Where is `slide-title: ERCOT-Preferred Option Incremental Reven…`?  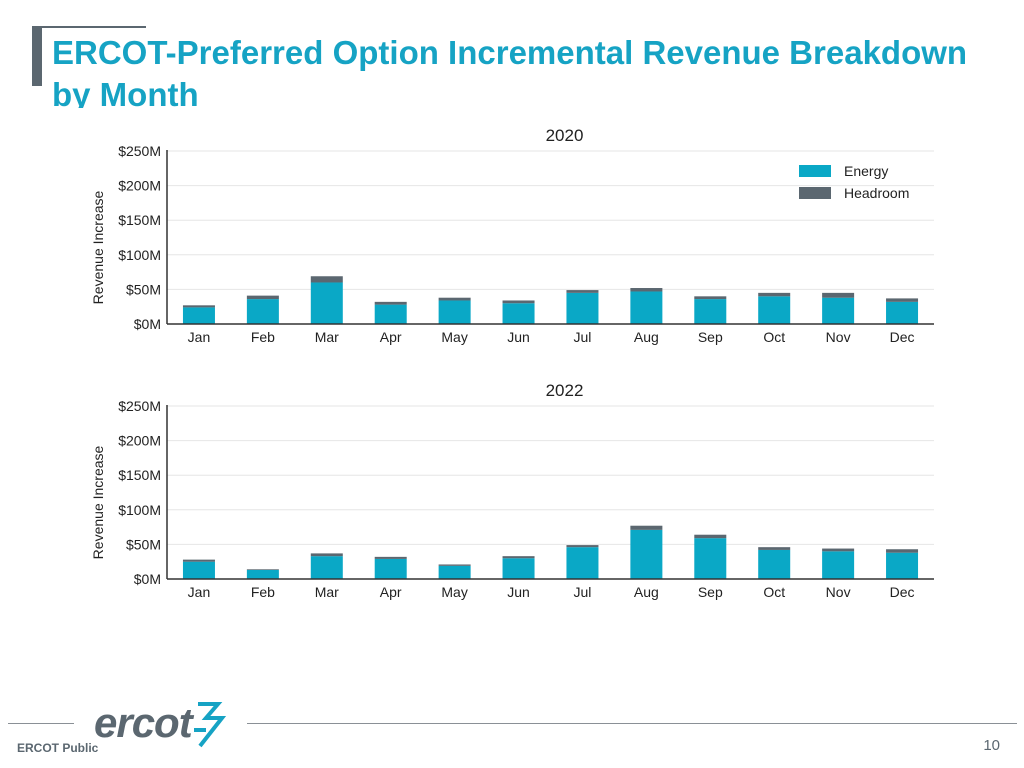 slide-title: ERCOT-Preferred Option Incremental Reven… is located at coordinates (510, 71).